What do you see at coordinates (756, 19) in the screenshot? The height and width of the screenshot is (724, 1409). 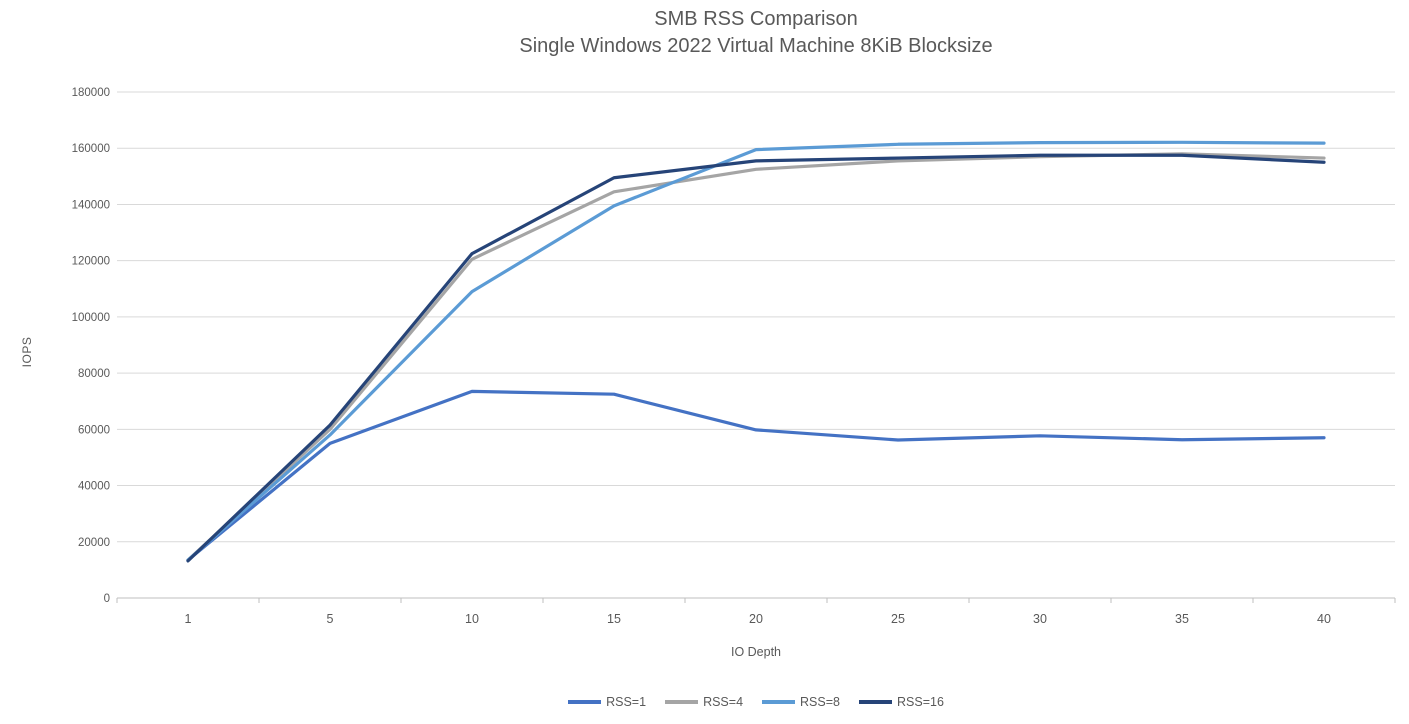 I see `chart-title: SMB RSS Comparison` at bounding box center [756, 19].